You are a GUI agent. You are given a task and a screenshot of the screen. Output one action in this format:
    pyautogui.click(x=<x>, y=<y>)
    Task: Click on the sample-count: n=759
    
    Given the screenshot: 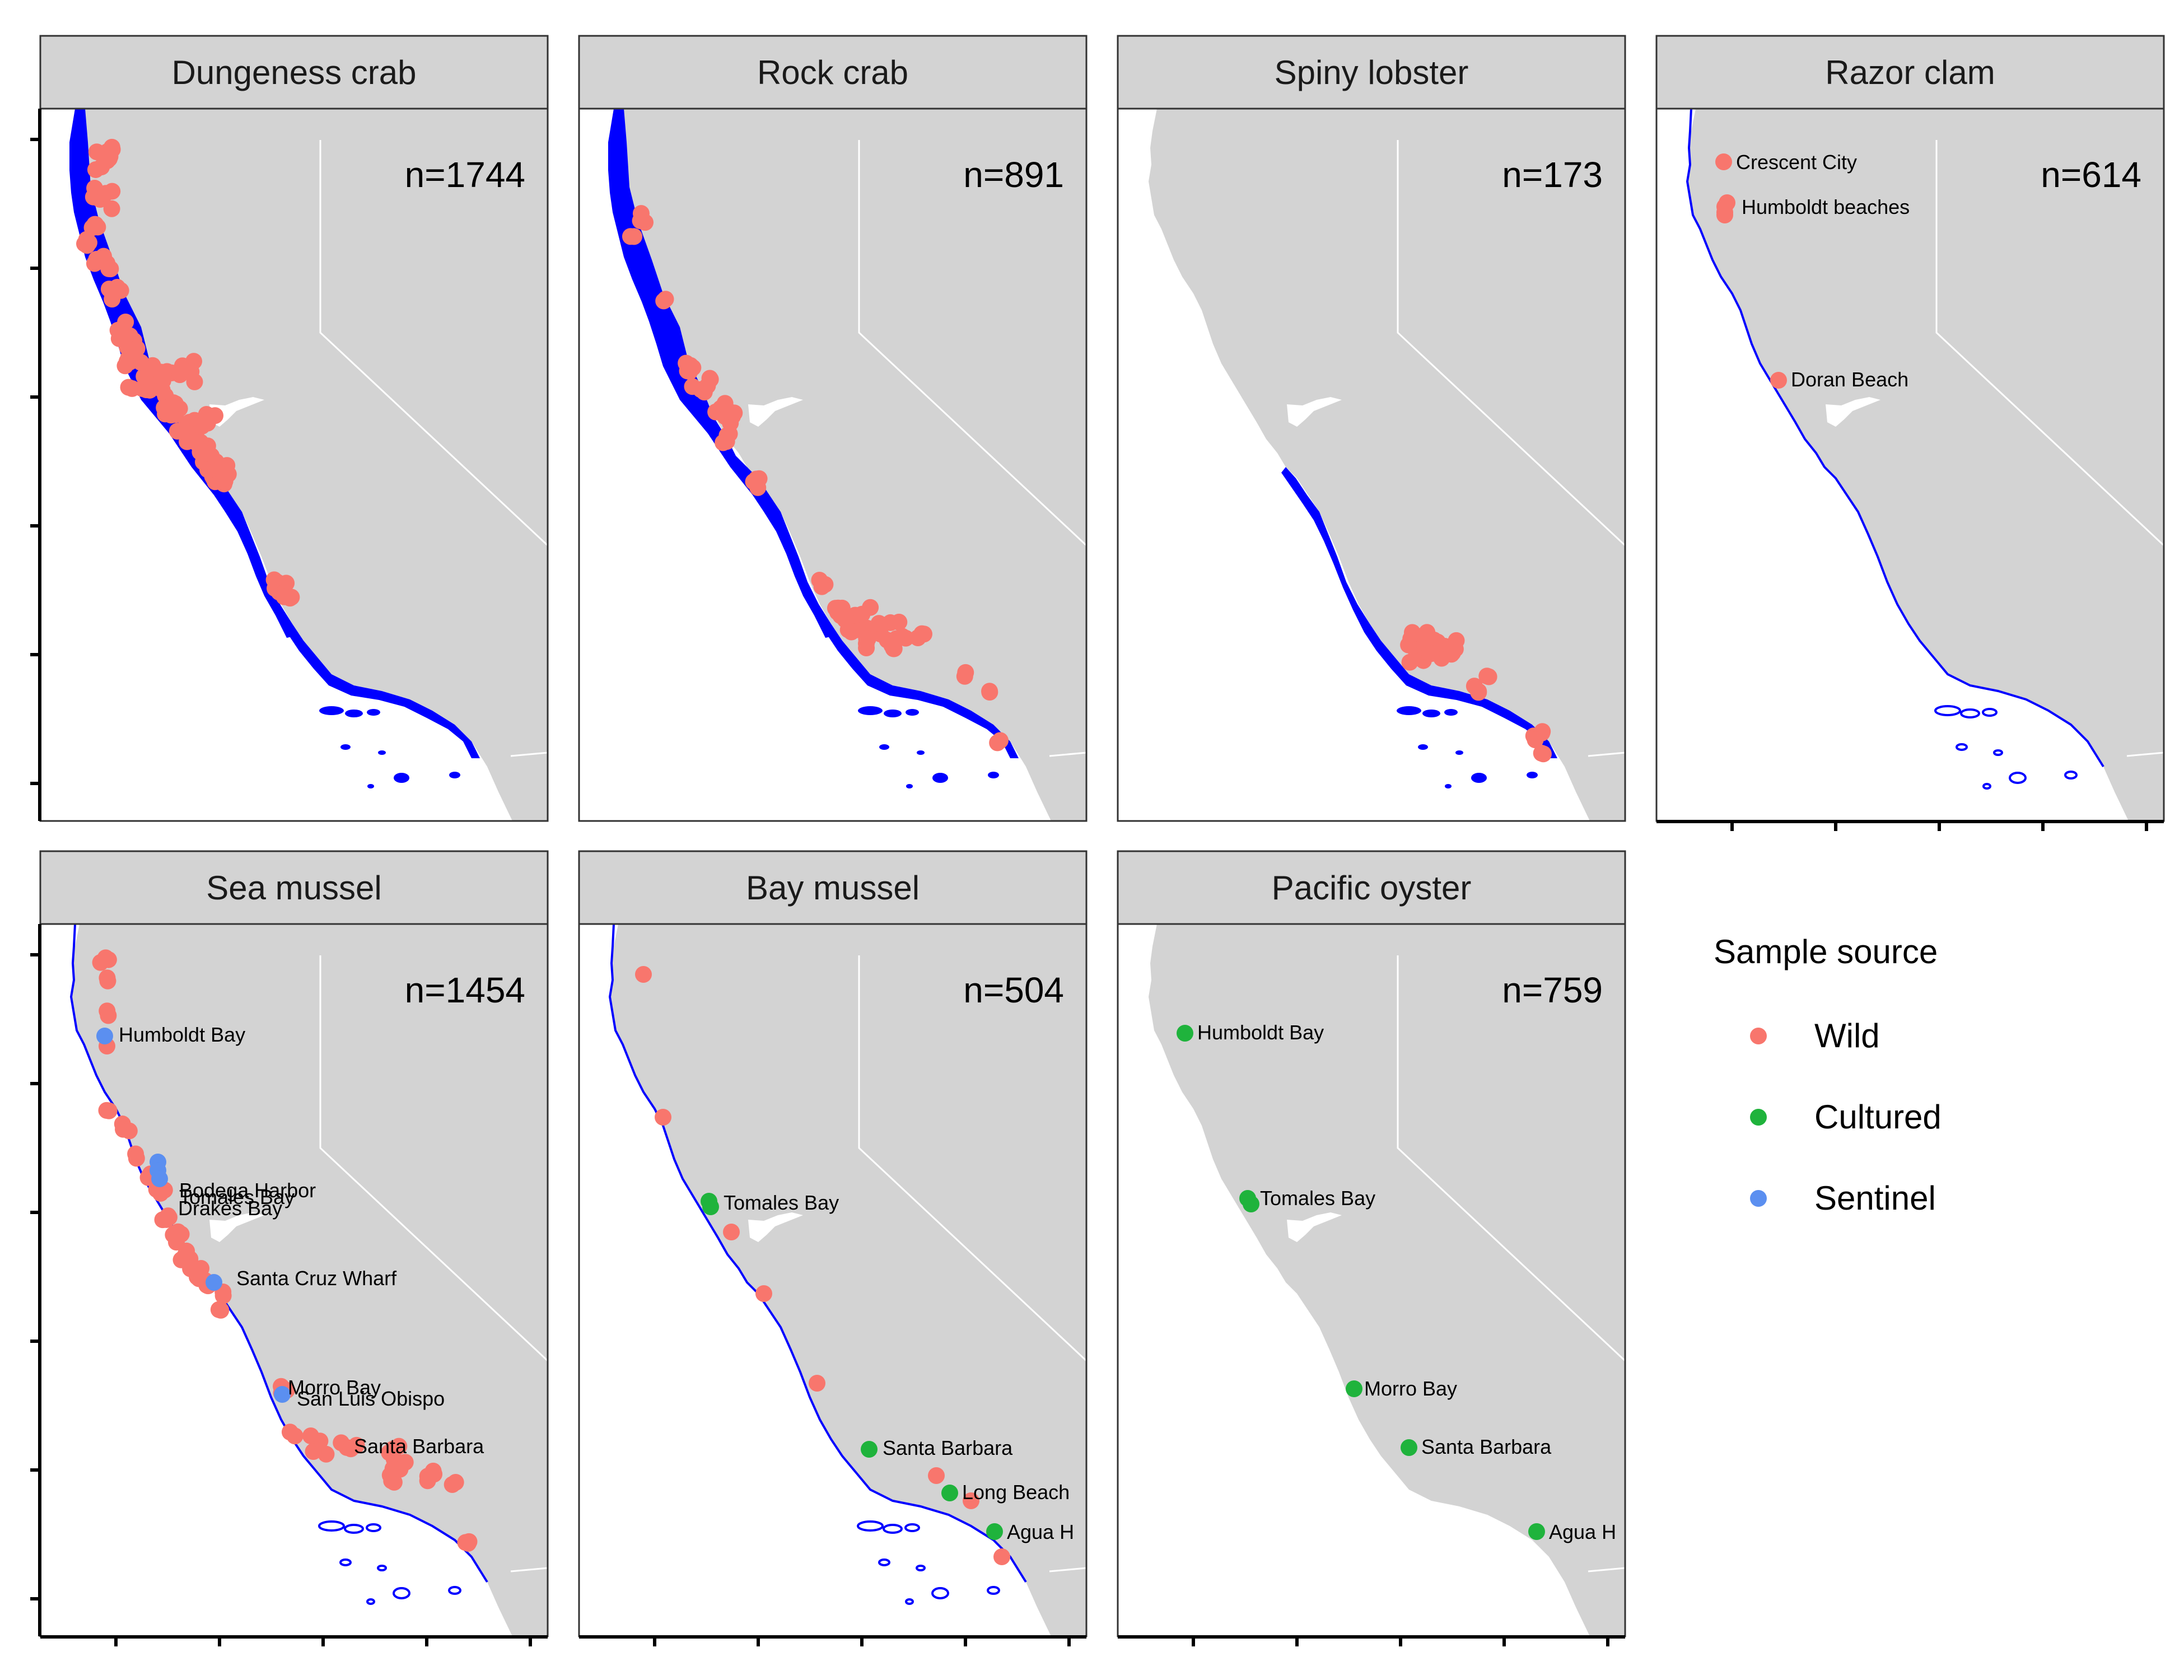 What is the action you would take?
    pyautogui.click(x=1553, y=990)
    